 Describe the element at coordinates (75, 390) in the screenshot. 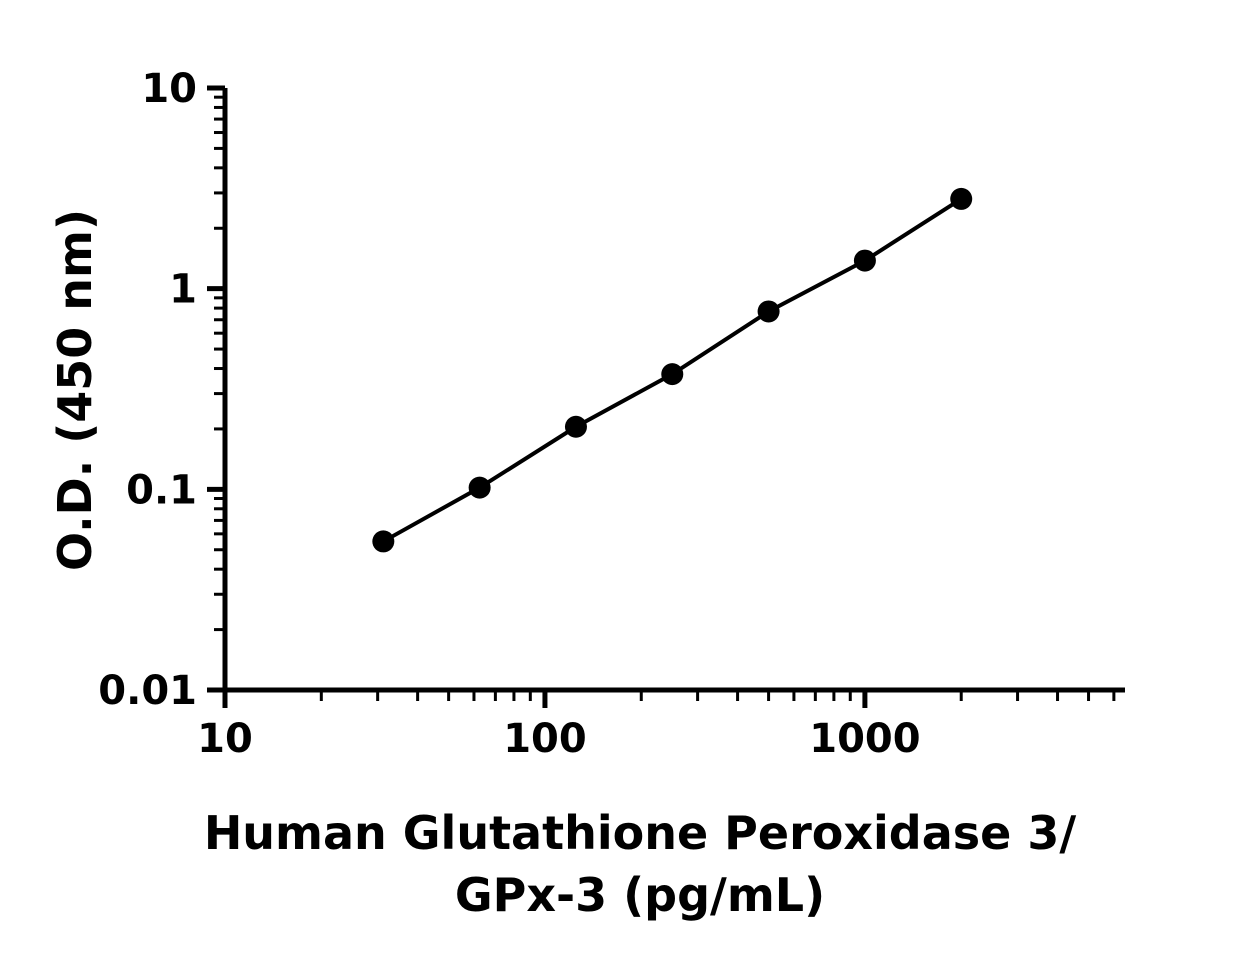

I see `y-axis-title: O.D. (450 nm)` at that location.